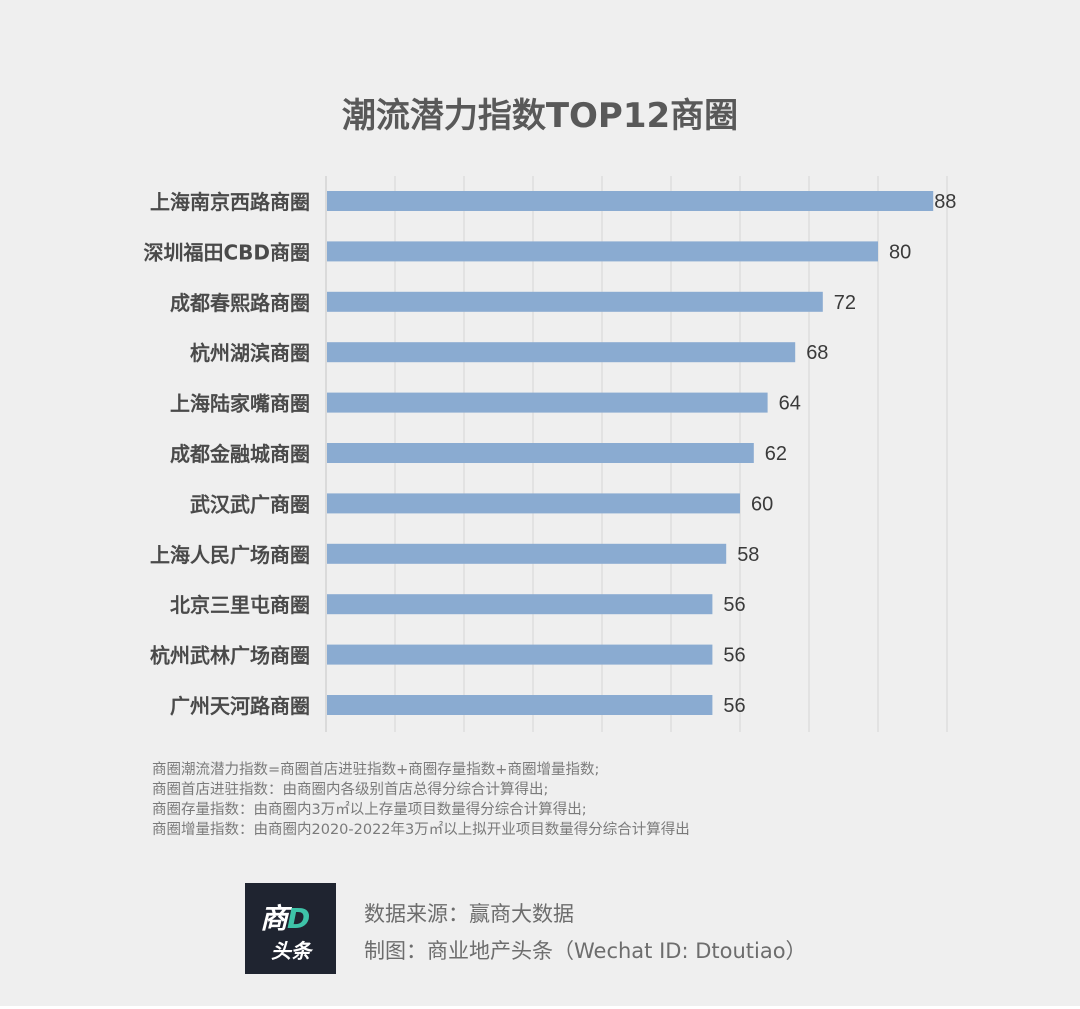 The width and height of the screenshot is (1080, 1009). What do you see at coordinates (776, 454) in the screenshot?
I see `data-label: 62` at bounding box center [776, 454].